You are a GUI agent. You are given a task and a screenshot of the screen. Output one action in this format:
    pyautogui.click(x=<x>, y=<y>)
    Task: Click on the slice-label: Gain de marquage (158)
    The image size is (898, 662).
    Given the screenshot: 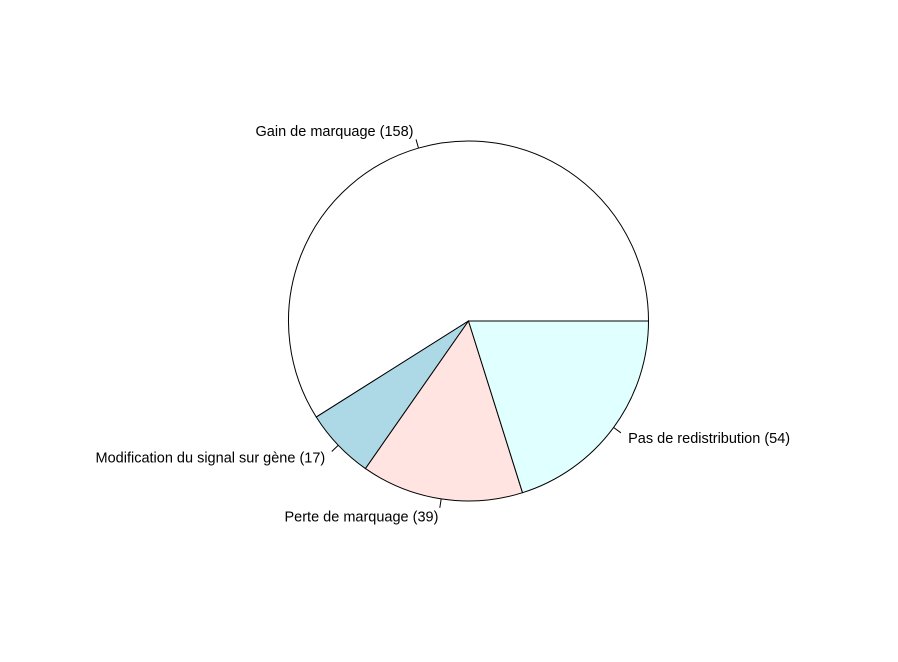 What is the action you would take?
    pyautogui.click(x=335, y=132)
    